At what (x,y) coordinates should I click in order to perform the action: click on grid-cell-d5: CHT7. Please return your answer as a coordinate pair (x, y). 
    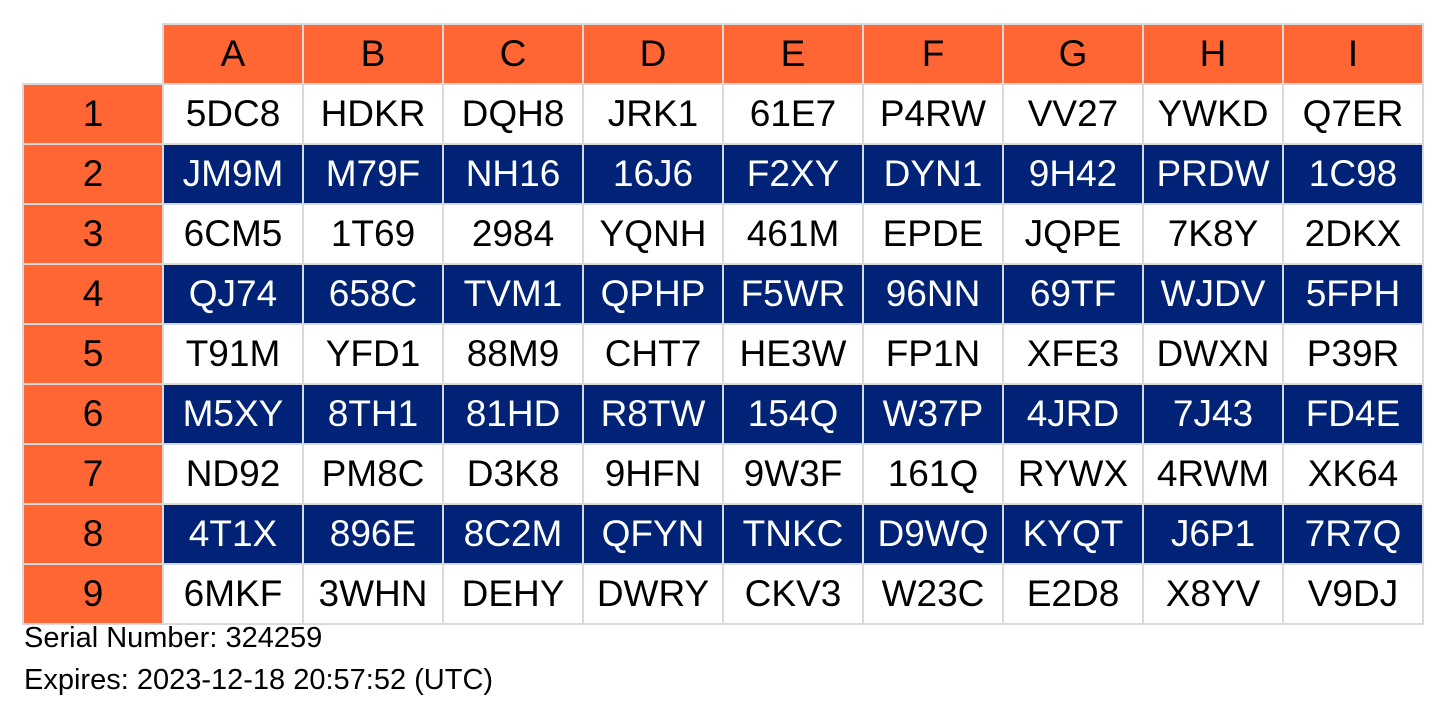
    Looking at the image, I should click on (653, 354).